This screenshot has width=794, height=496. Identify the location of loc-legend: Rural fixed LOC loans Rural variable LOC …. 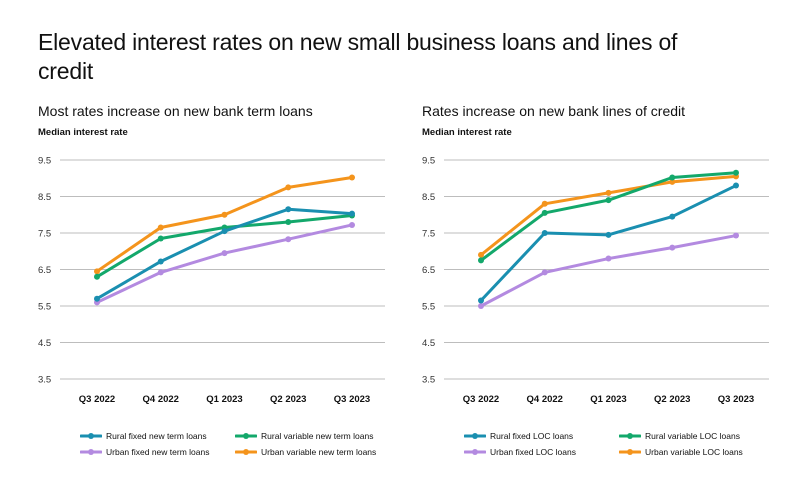
(614, 446).